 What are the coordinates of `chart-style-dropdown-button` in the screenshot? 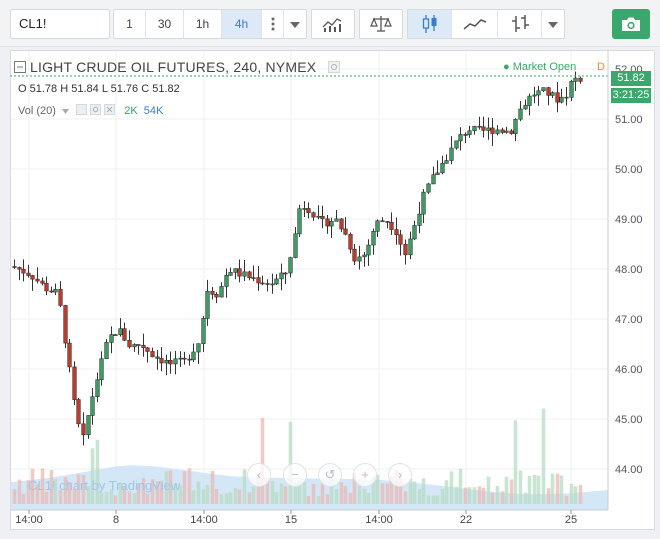 It's located at (553, 24).